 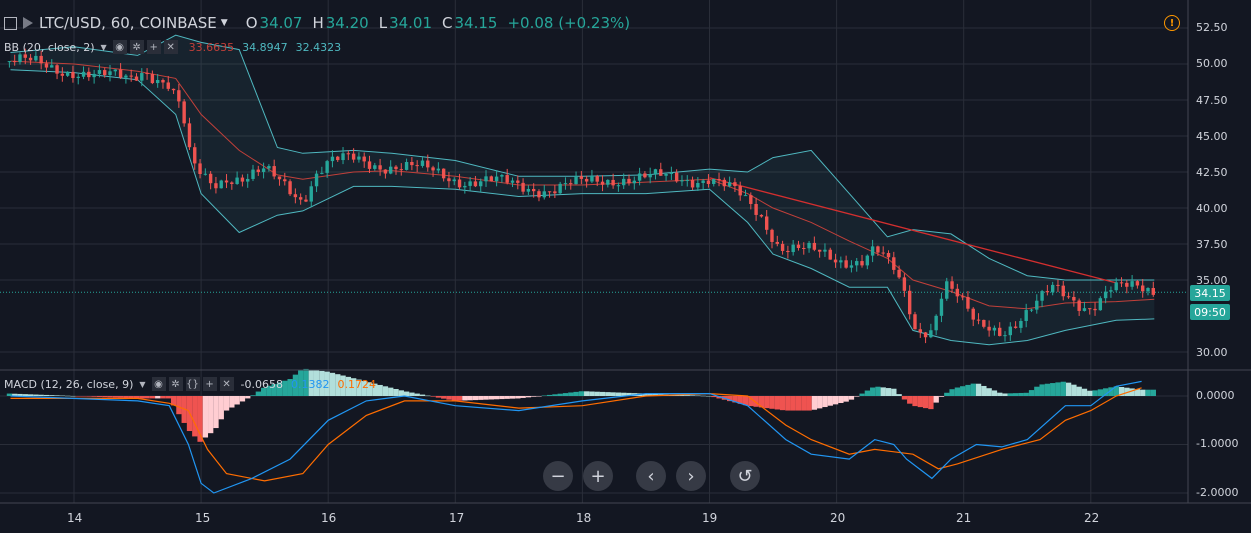 What do you see at coordinates (203, 518) in the screenshot?
I see `x-tick-label: 15` at bounding box center [203, 518].